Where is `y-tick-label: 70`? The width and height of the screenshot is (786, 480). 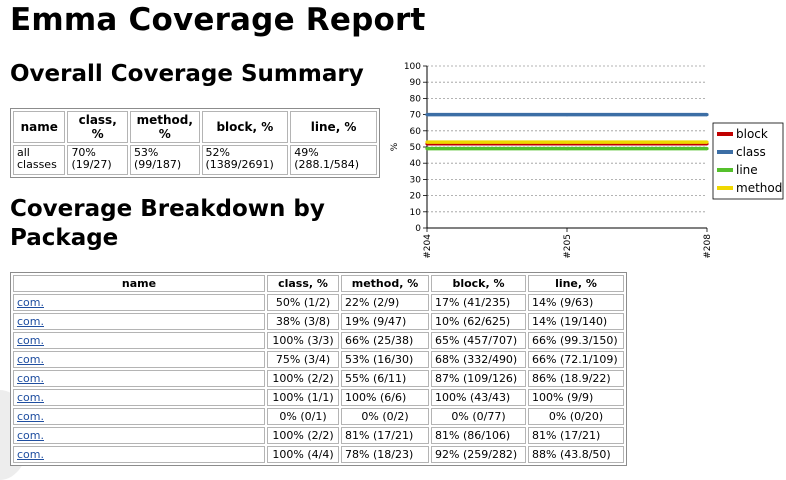 y-tick-label: 70 is located at coordinates (416, 116).